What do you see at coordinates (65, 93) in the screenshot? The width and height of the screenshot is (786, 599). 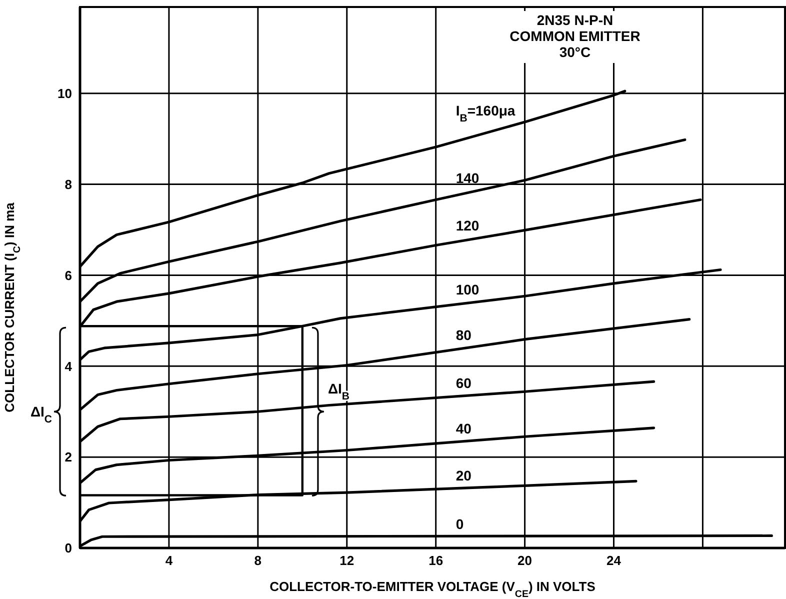 I see `y-tick-label: 10` at bounding box center [65, 93].